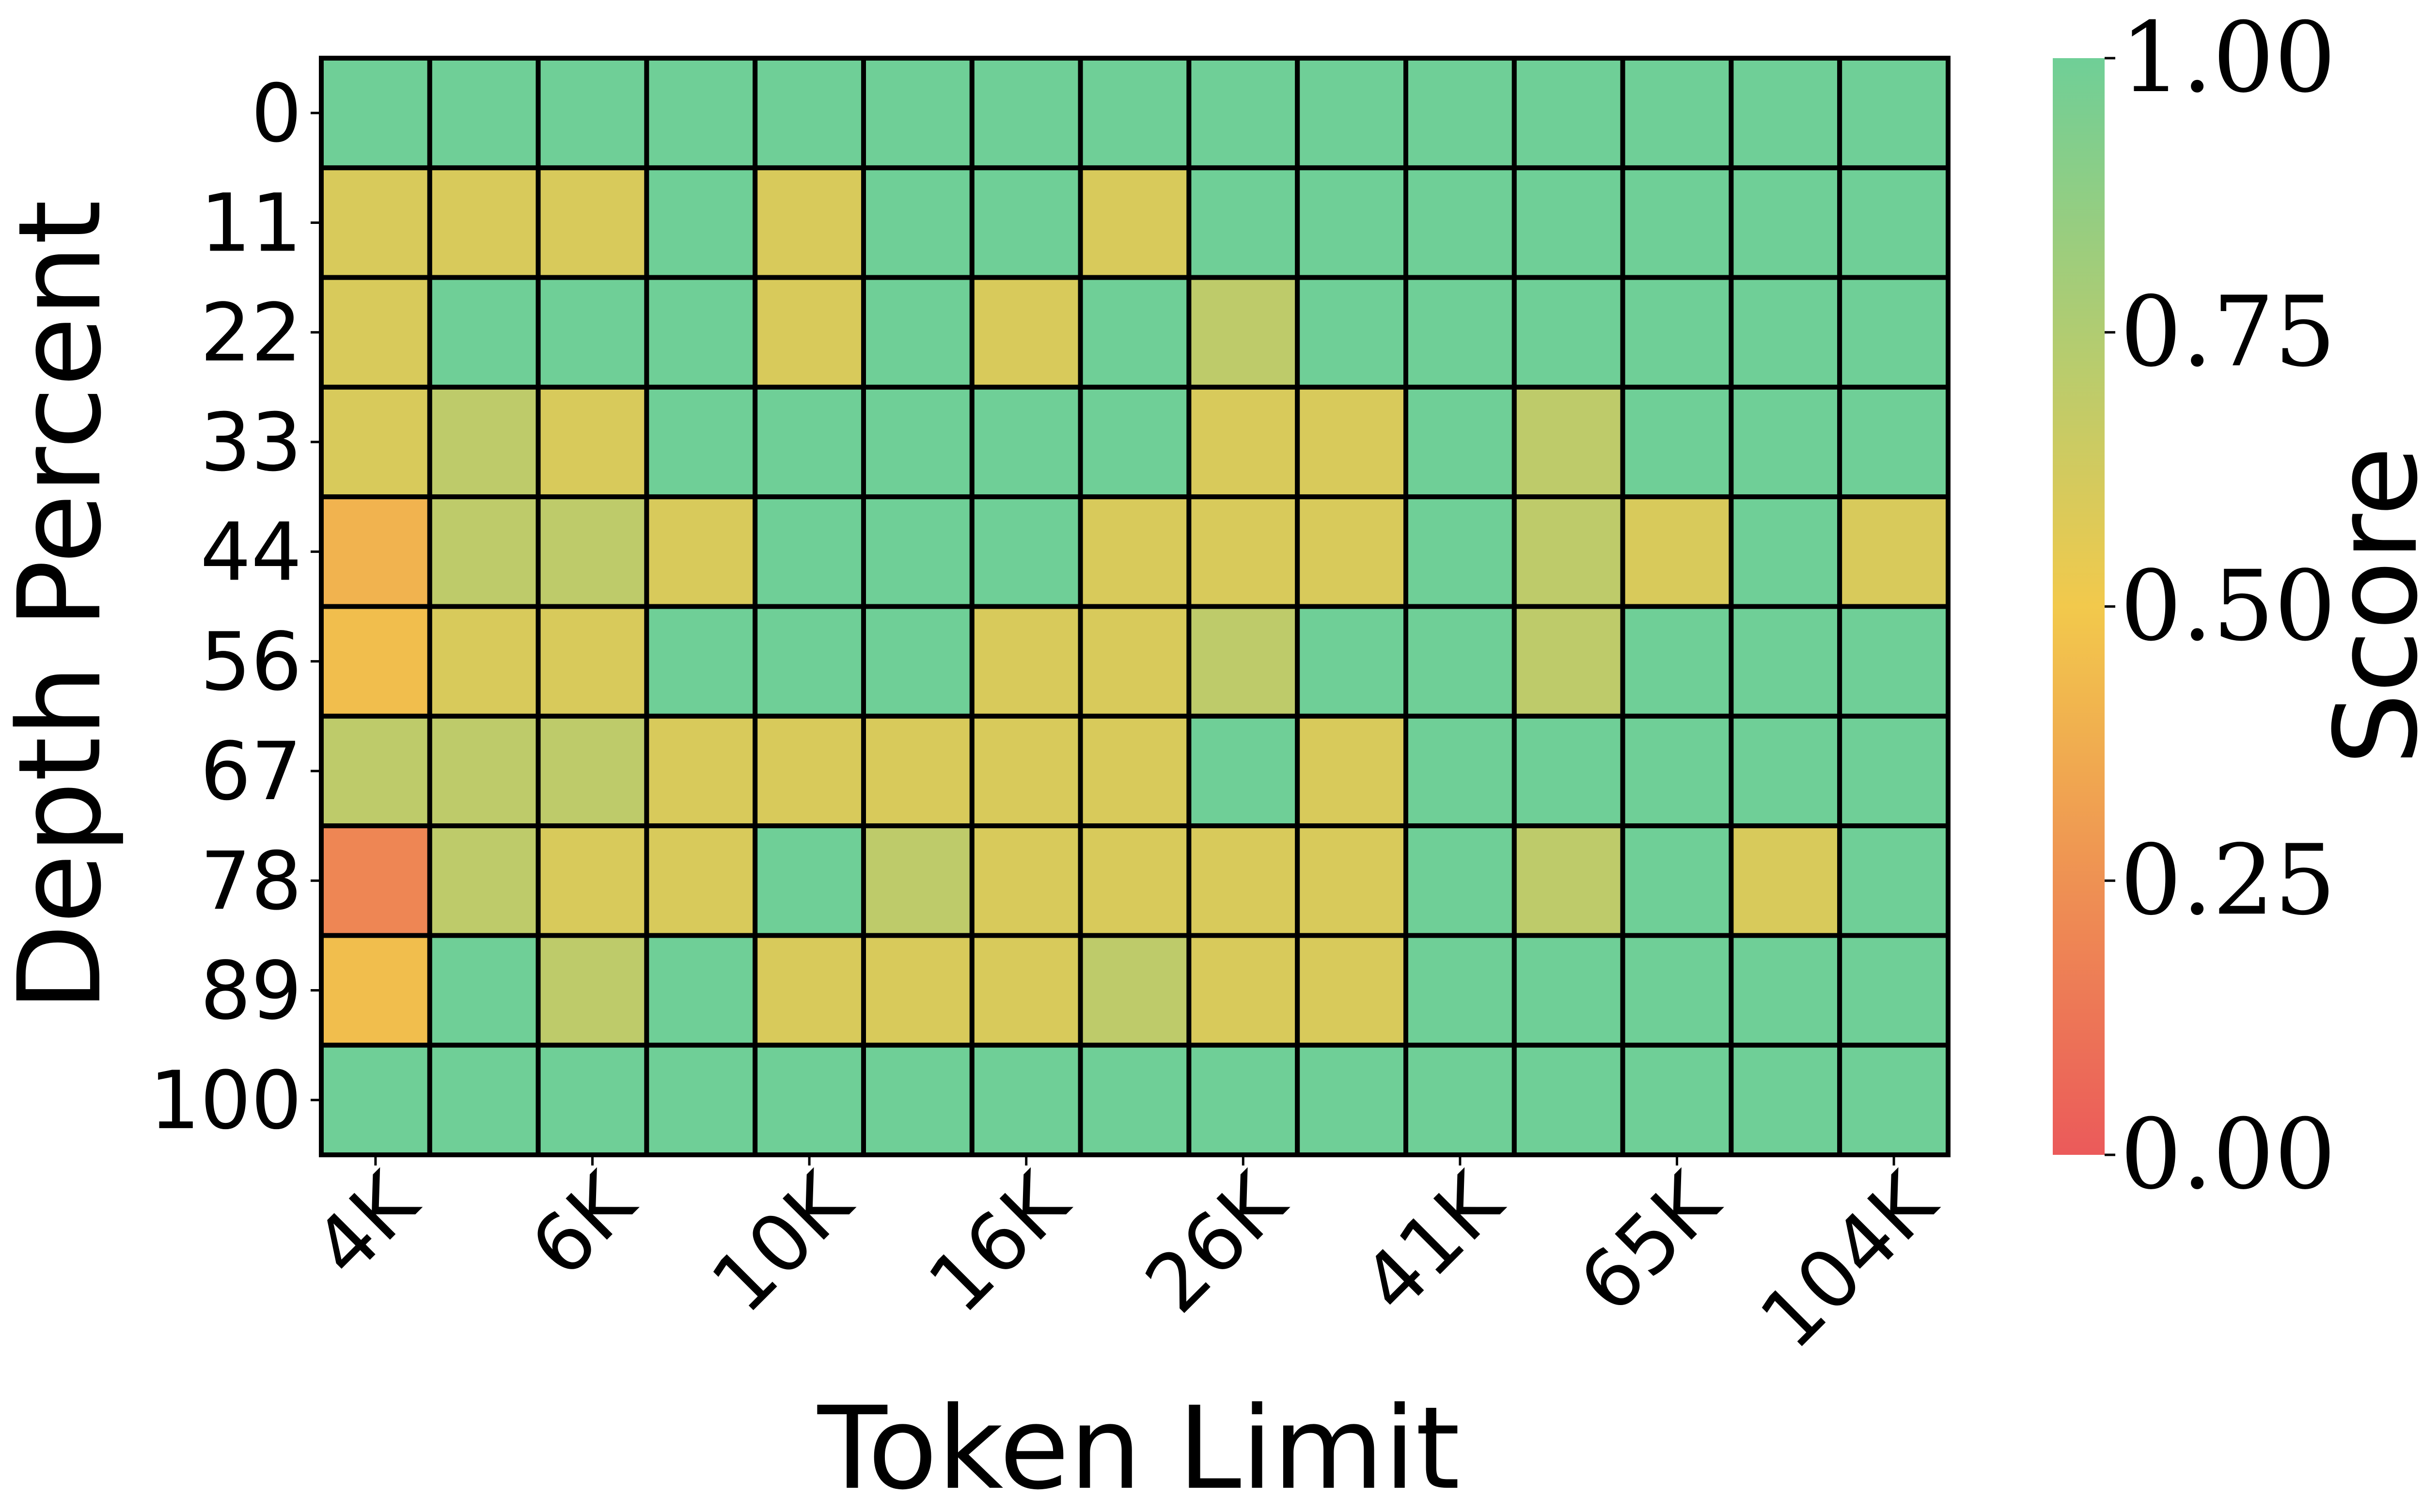 Image resolution: width=2423 pixels, height=1512 pixels. I want to click on colorbar, so click(2079, 606).